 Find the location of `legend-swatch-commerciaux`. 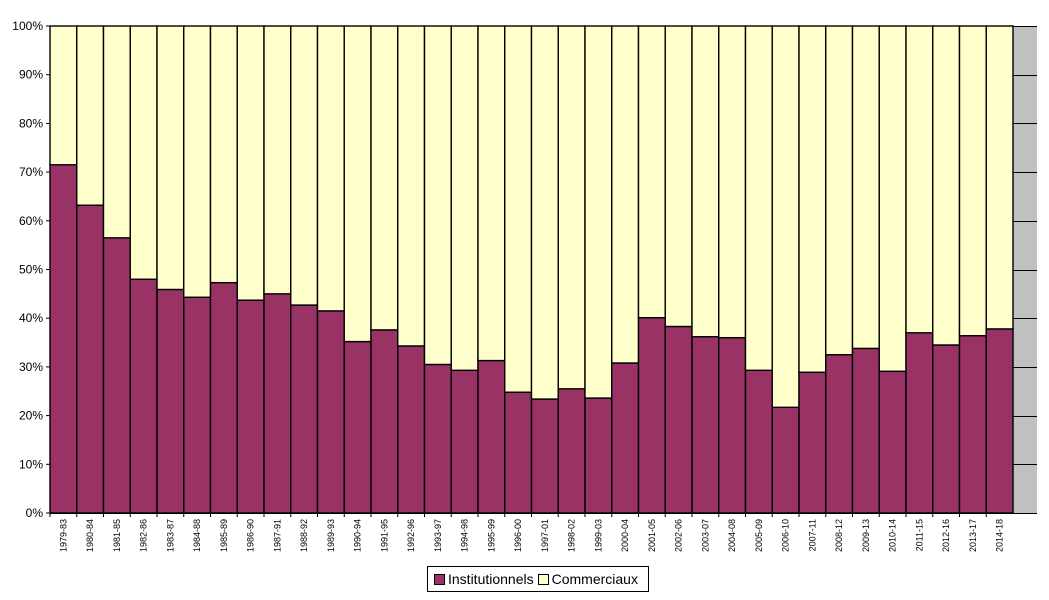

legend-swatch-commerciaux is located at coordinates (543, 579).